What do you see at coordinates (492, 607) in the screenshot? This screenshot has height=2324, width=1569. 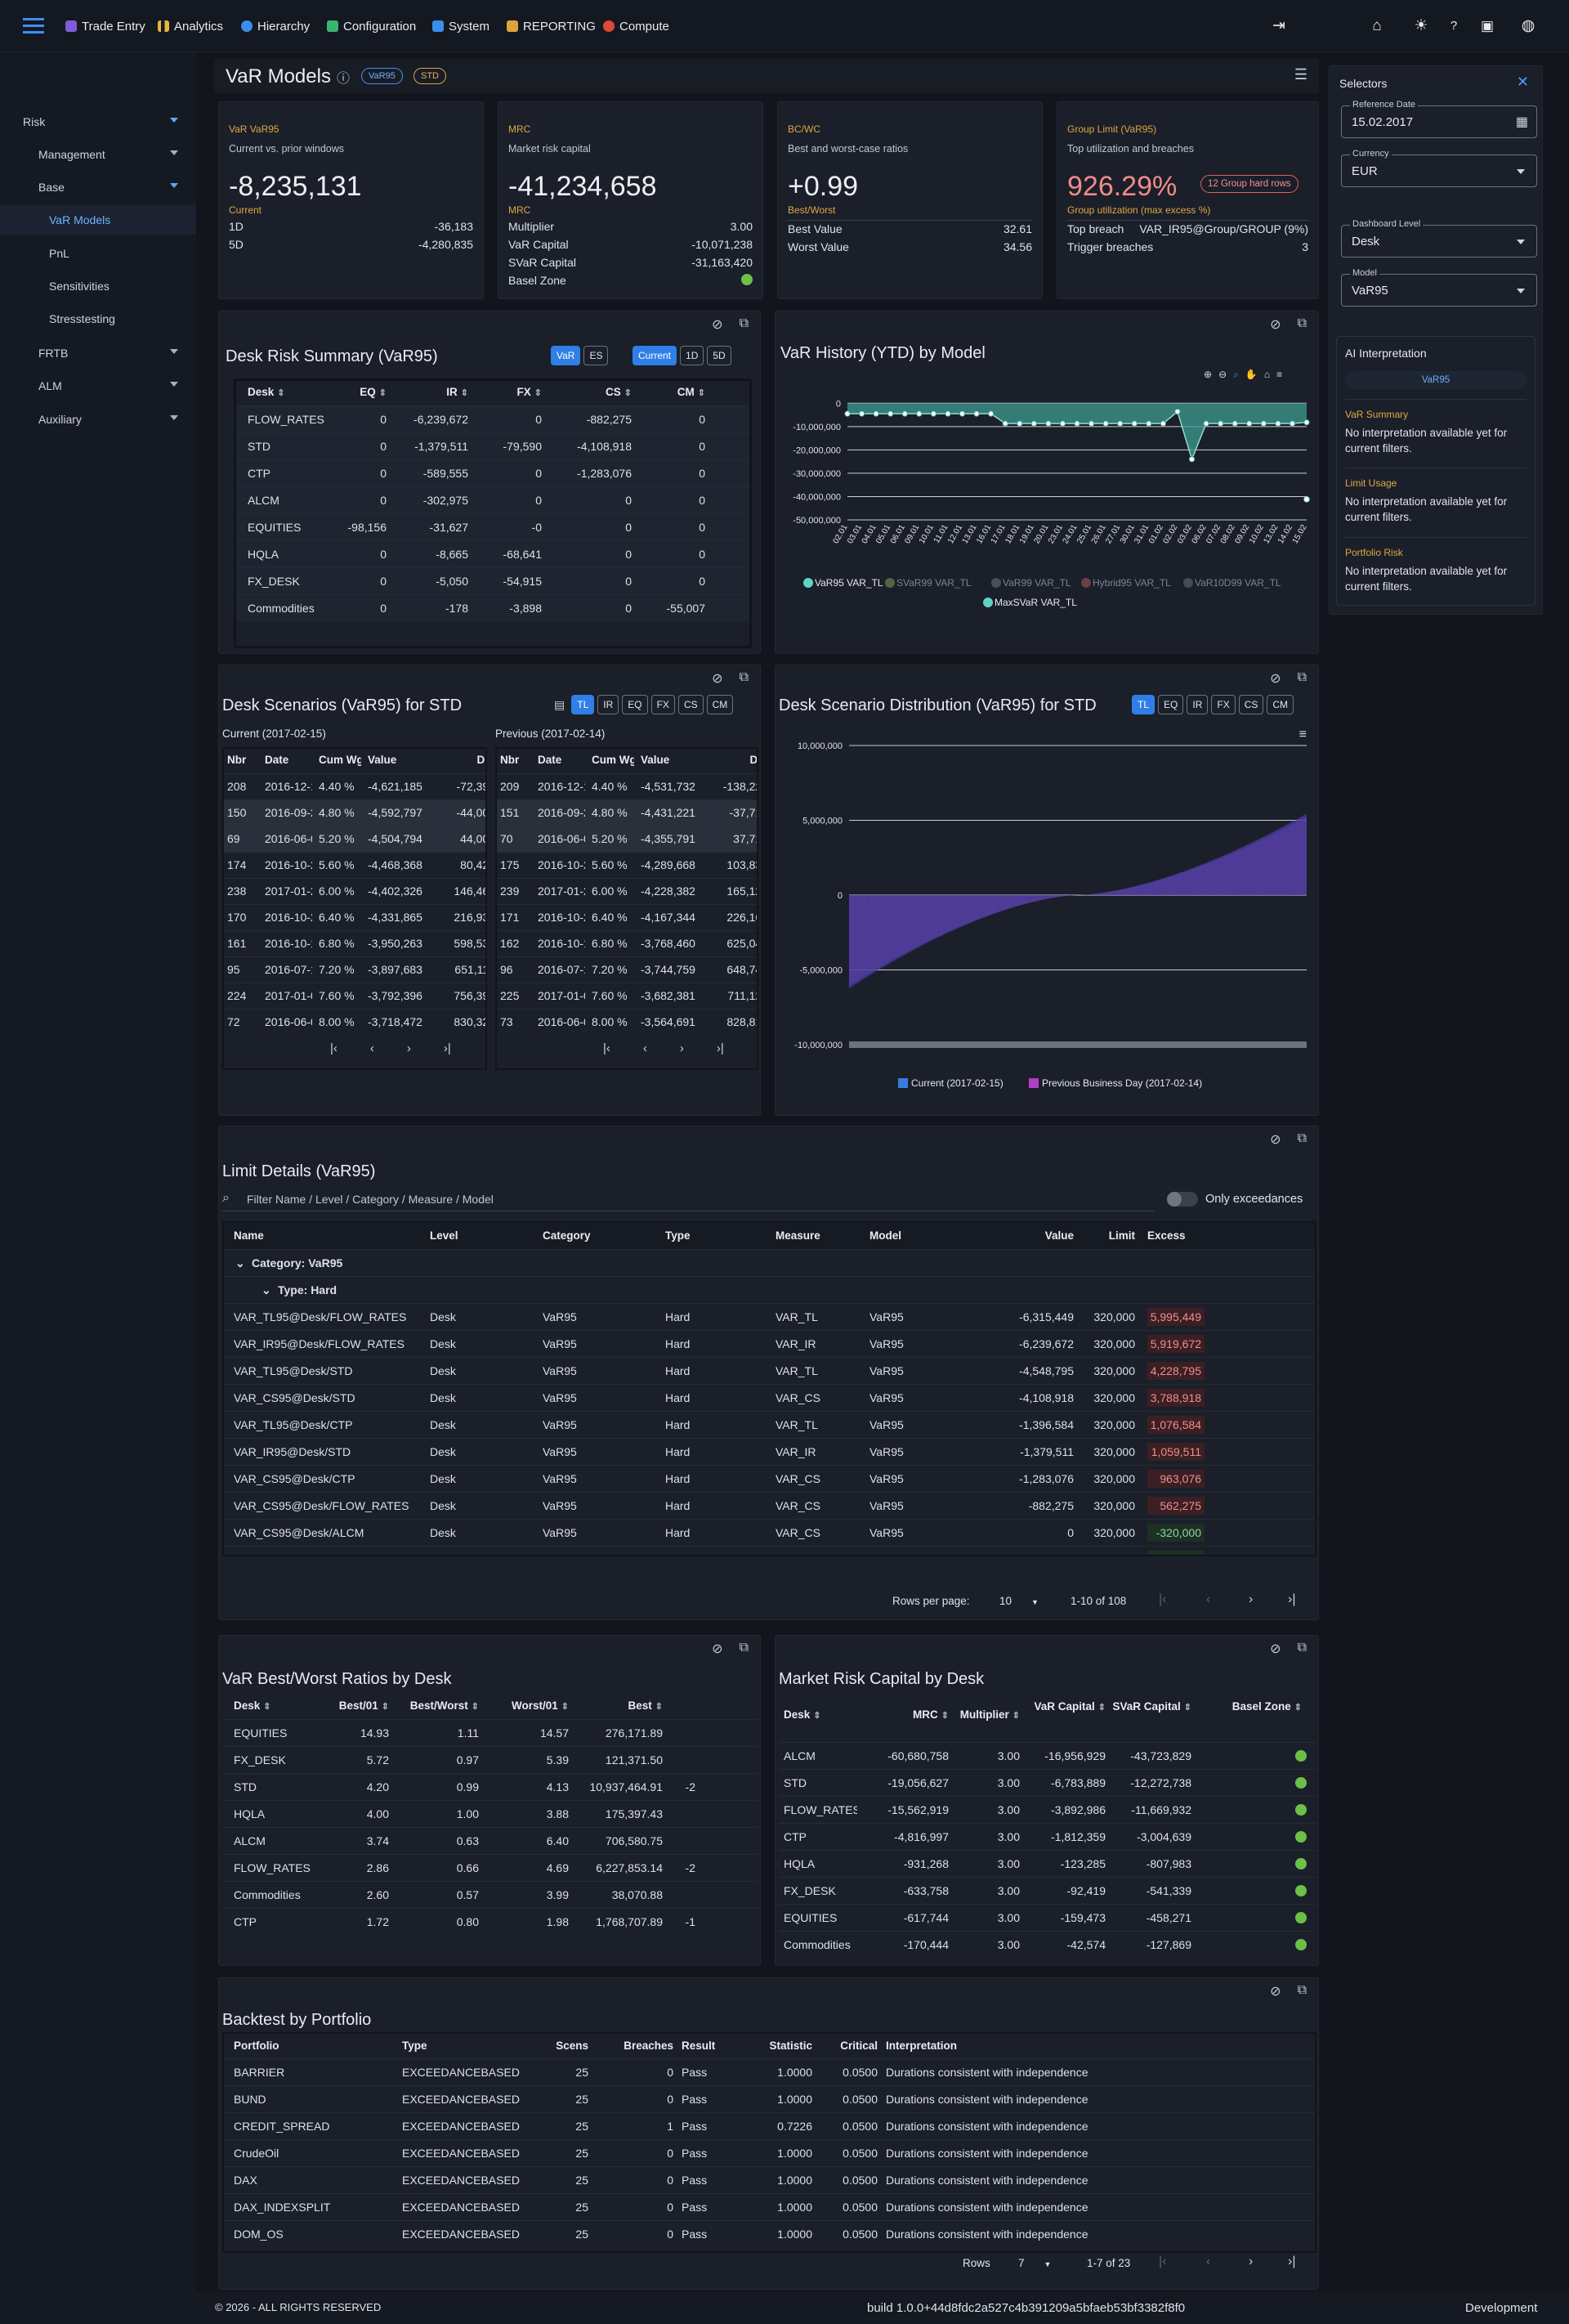 I see `table-row: Commodities 0 -178 -3,898 0 -55,007` at bounding box center [492, 607].